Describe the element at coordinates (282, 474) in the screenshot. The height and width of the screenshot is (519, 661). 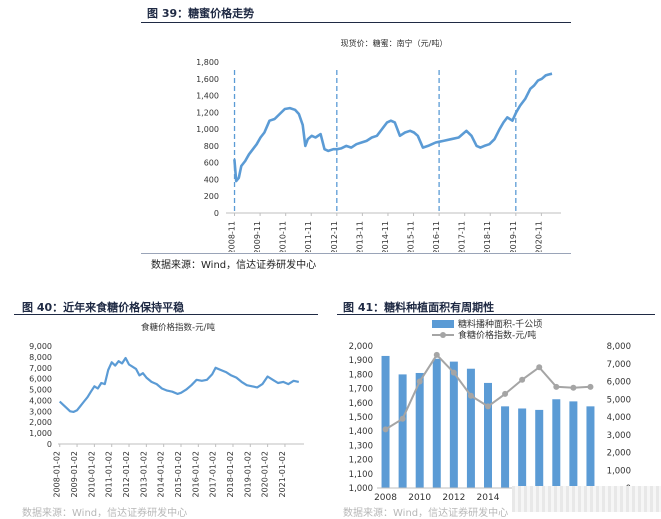
I see `x-tick-label: 2021-01-02` at that location.